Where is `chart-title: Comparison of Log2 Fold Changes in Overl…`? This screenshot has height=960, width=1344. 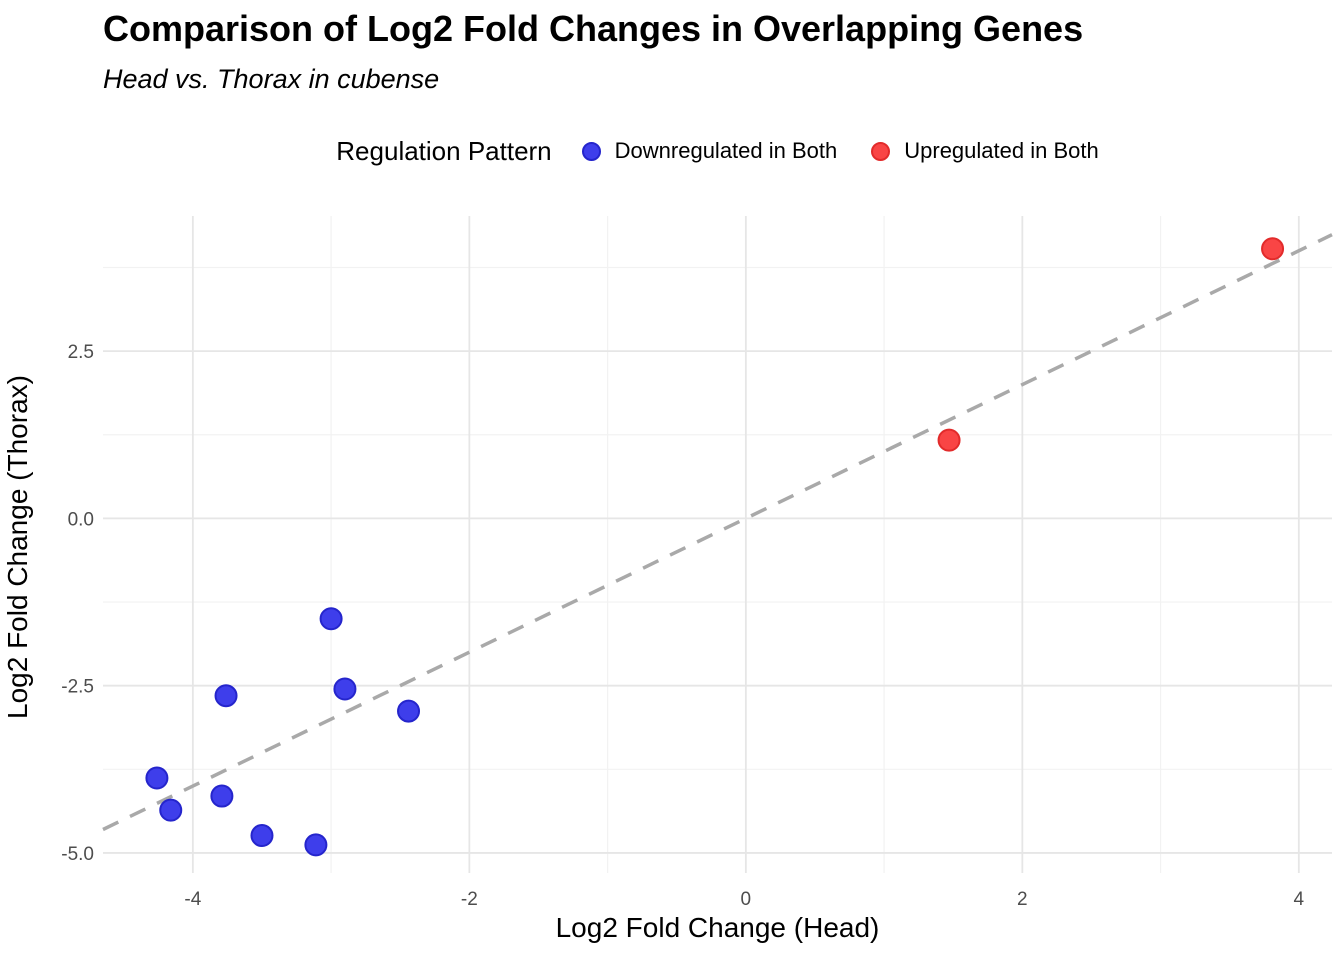
chart-title: Comparison of Log2 Fold Changes in Overl… is located at coordinates (593, 28).